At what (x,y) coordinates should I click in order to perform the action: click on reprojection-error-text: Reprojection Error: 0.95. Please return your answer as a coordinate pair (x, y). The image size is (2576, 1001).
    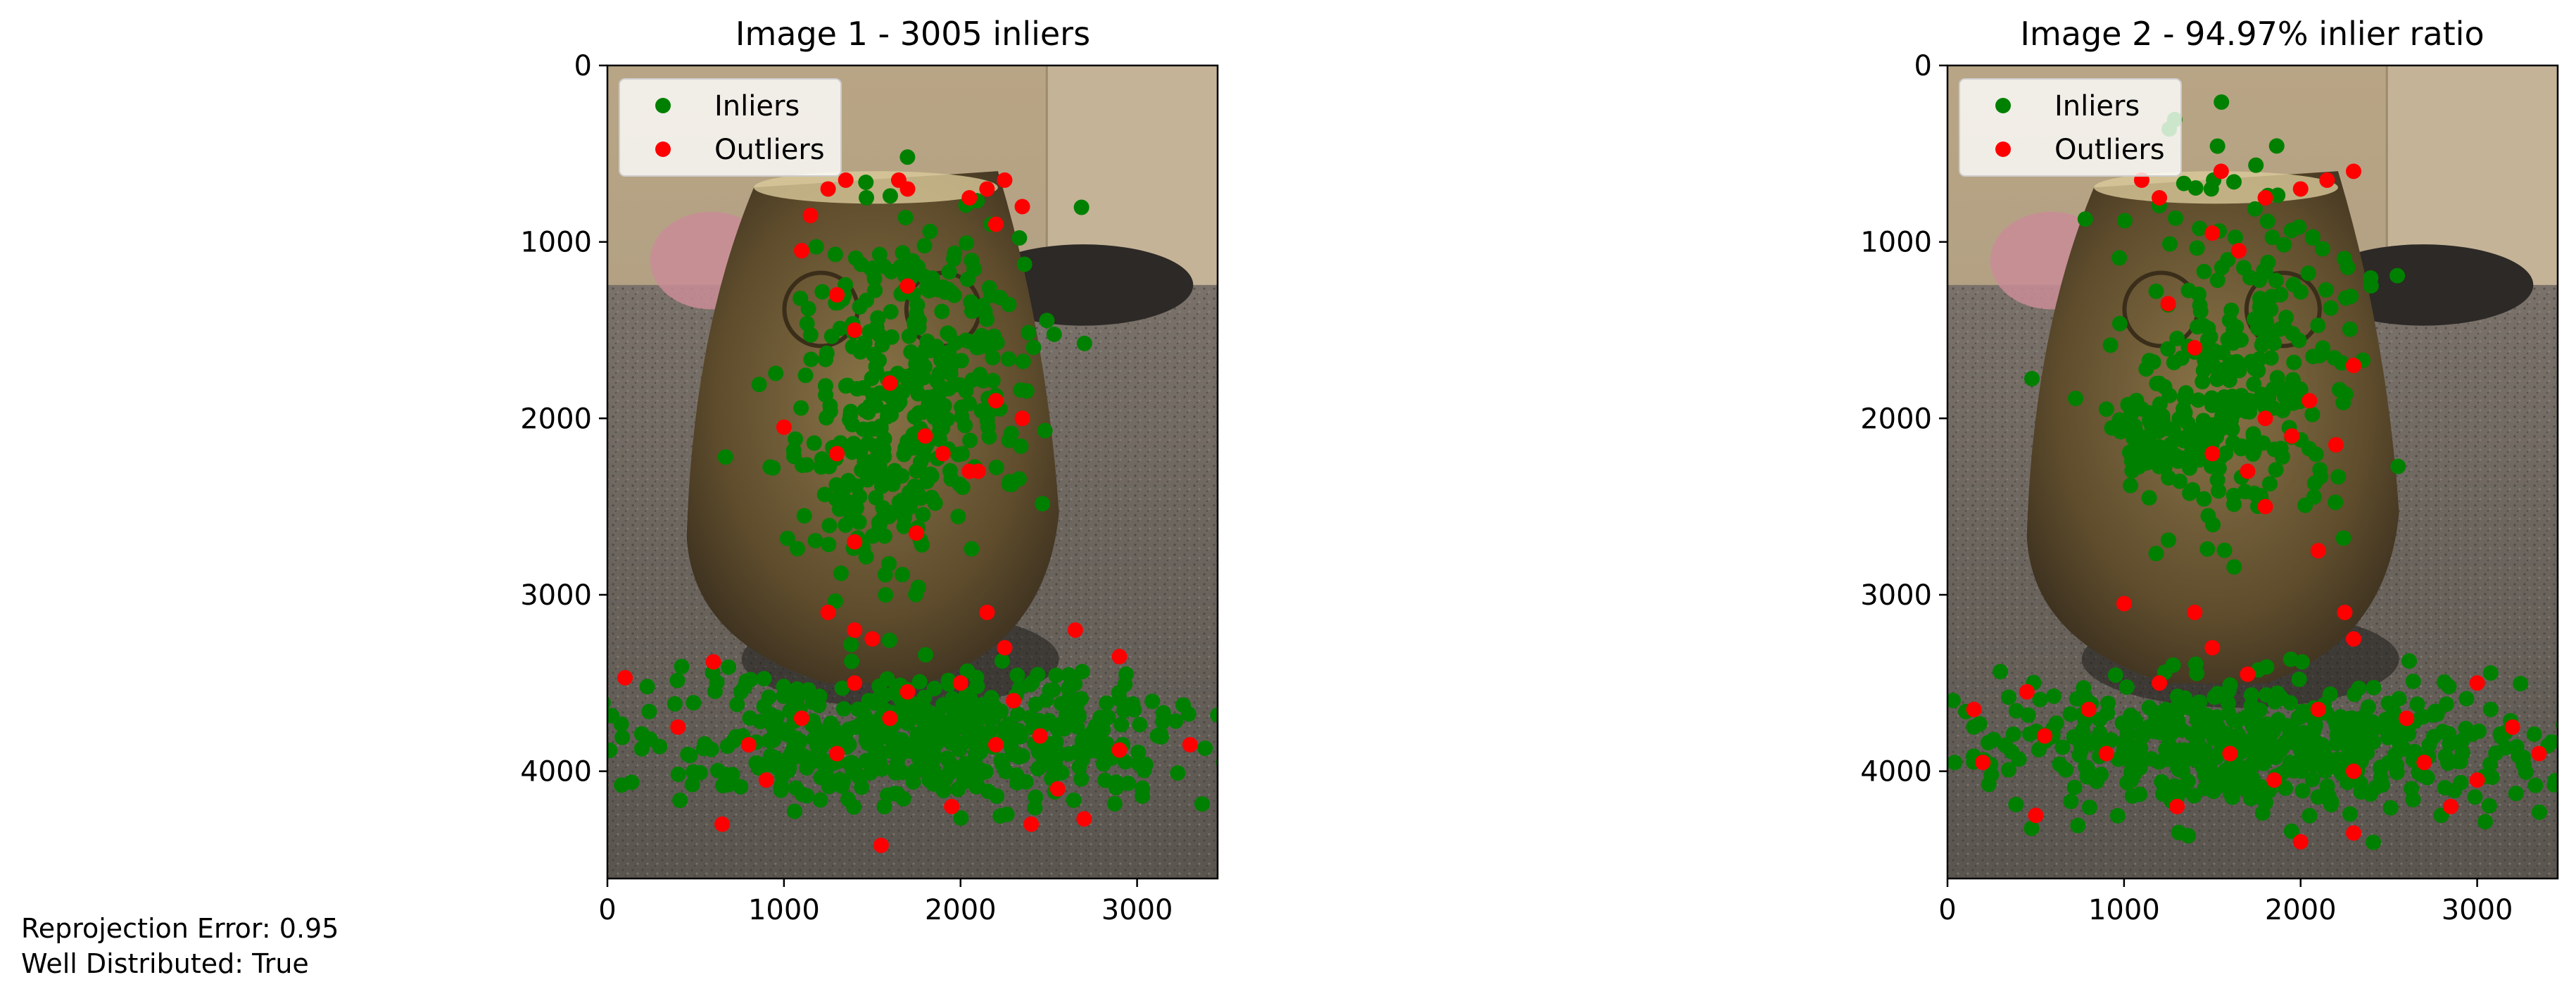
    Looking at the image, I should click on (180, 928).